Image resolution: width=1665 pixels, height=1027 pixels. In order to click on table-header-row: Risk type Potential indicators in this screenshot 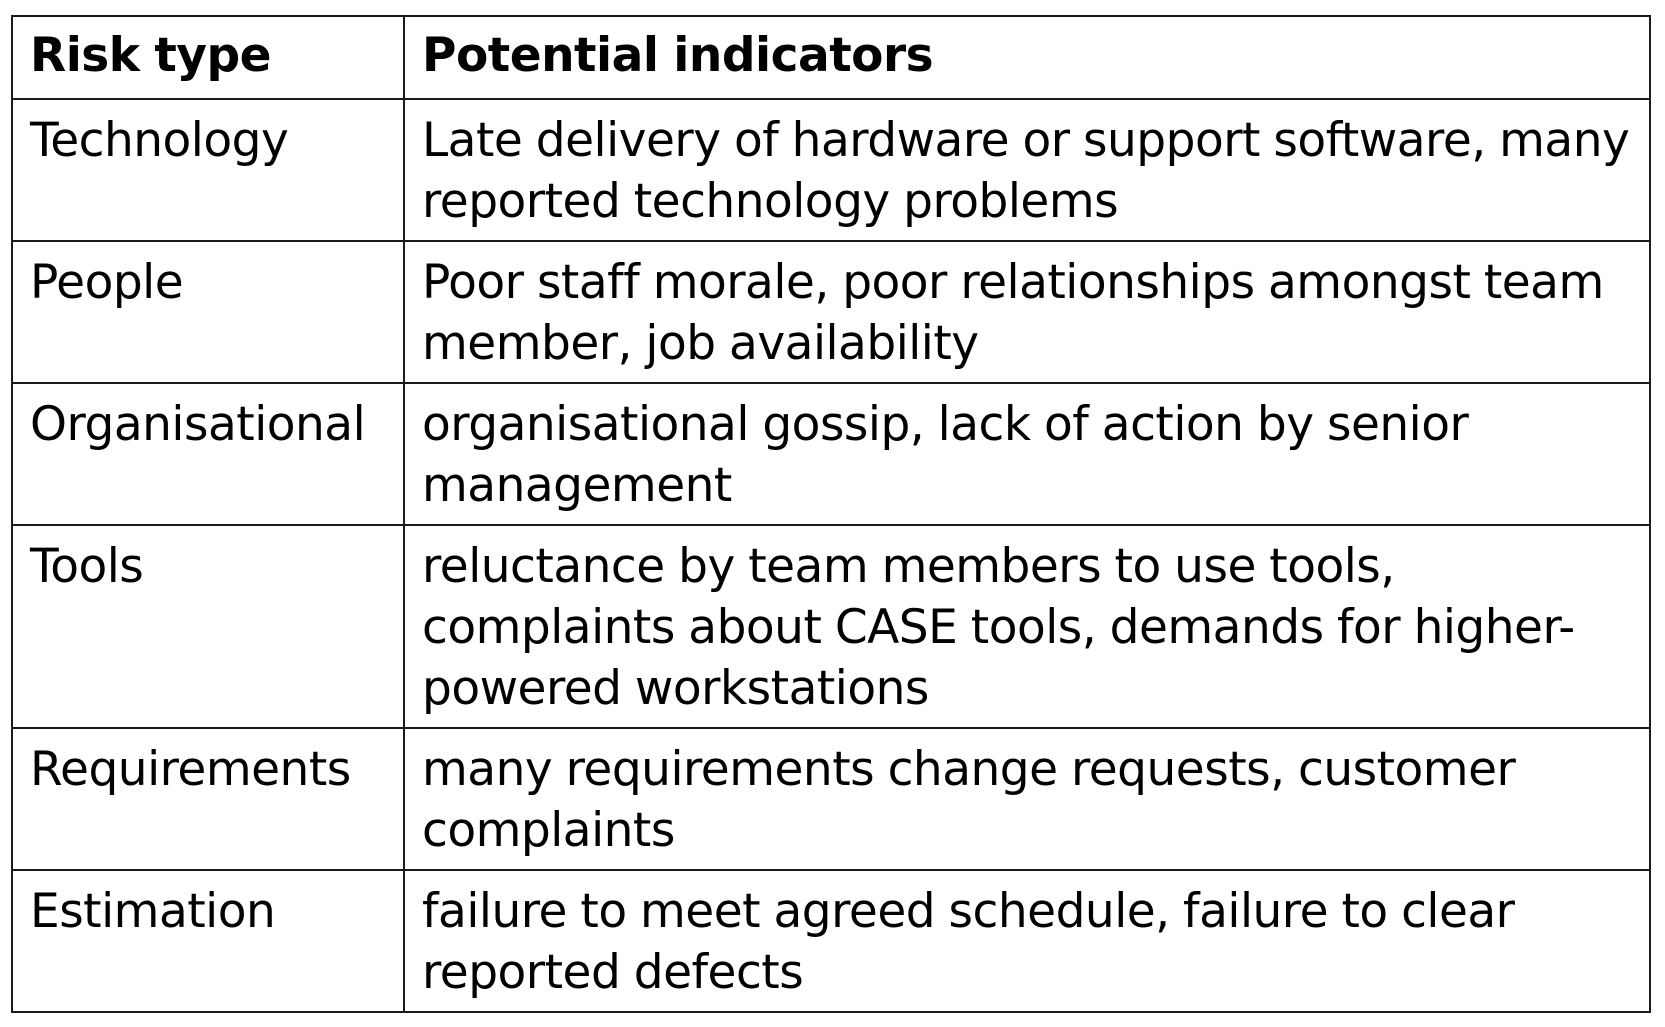, I will do `click(831, 57)`.